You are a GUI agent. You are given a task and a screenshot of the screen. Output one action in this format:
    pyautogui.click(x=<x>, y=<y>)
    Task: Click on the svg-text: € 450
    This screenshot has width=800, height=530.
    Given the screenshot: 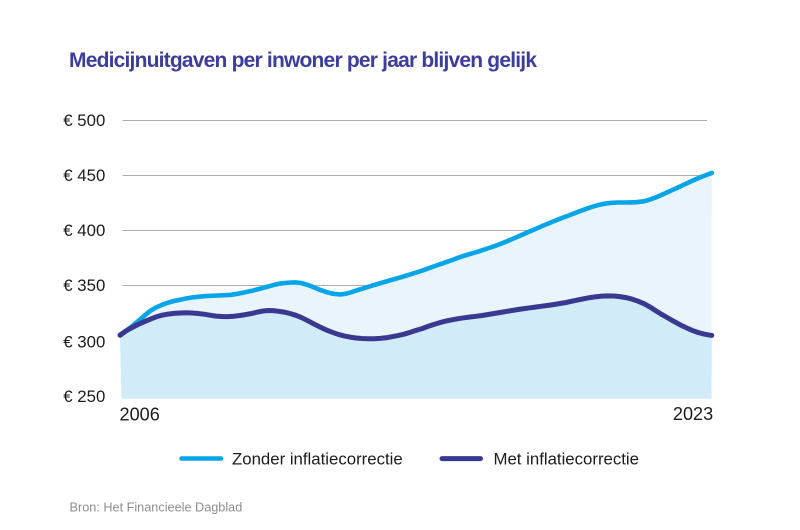 What is the action you would take?
    pyautogui.click(x=84, y=175)
    